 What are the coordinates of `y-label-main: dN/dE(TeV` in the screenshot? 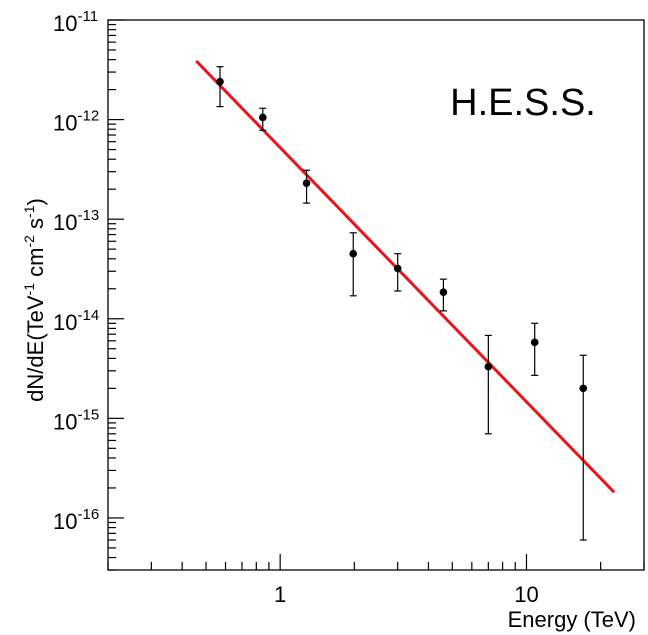 It's located at (35, 348).